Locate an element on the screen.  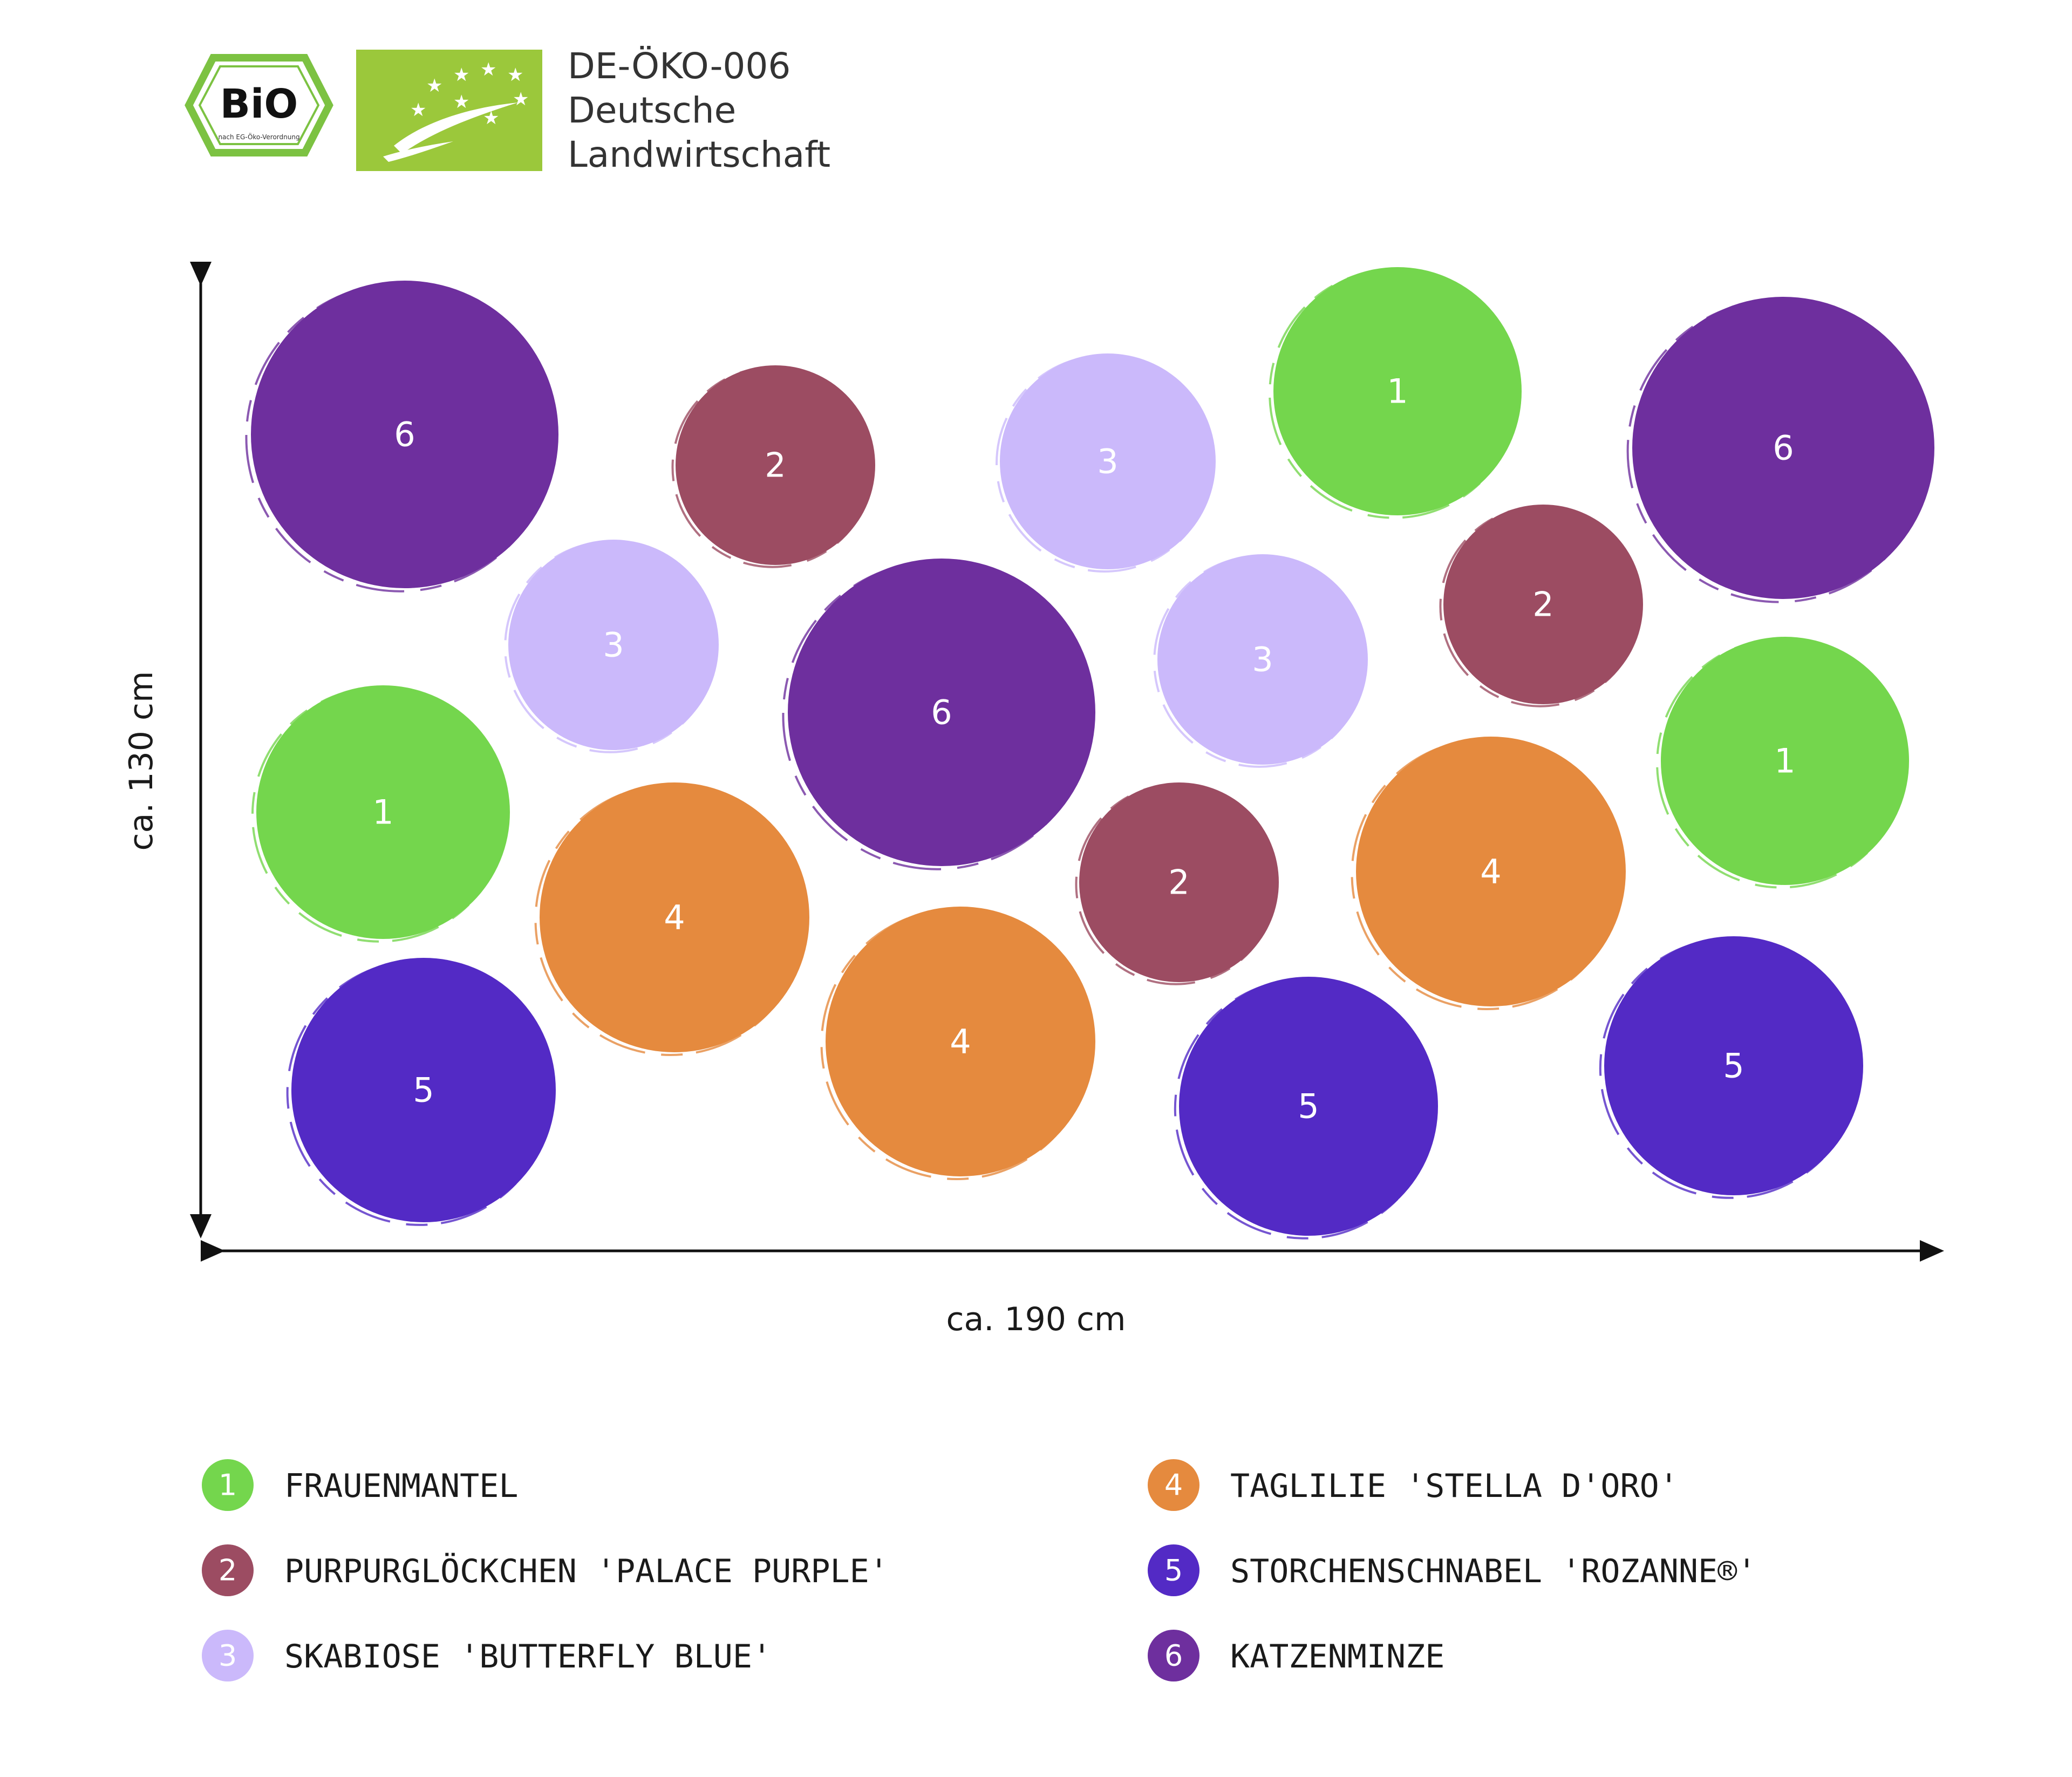
height-dimension-label: ca. 130 cm is located at coordinates (141, 761).